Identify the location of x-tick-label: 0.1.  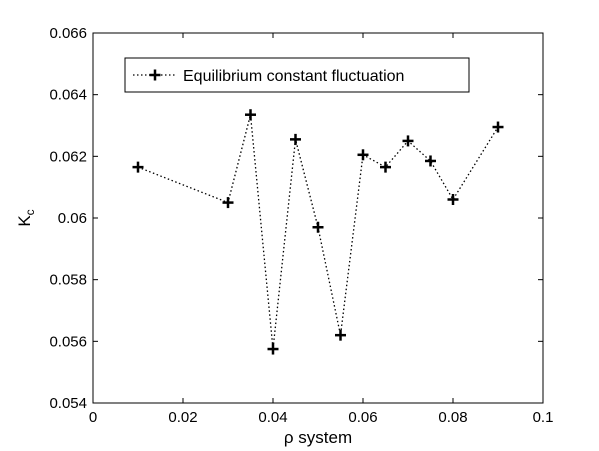
(543, 417).